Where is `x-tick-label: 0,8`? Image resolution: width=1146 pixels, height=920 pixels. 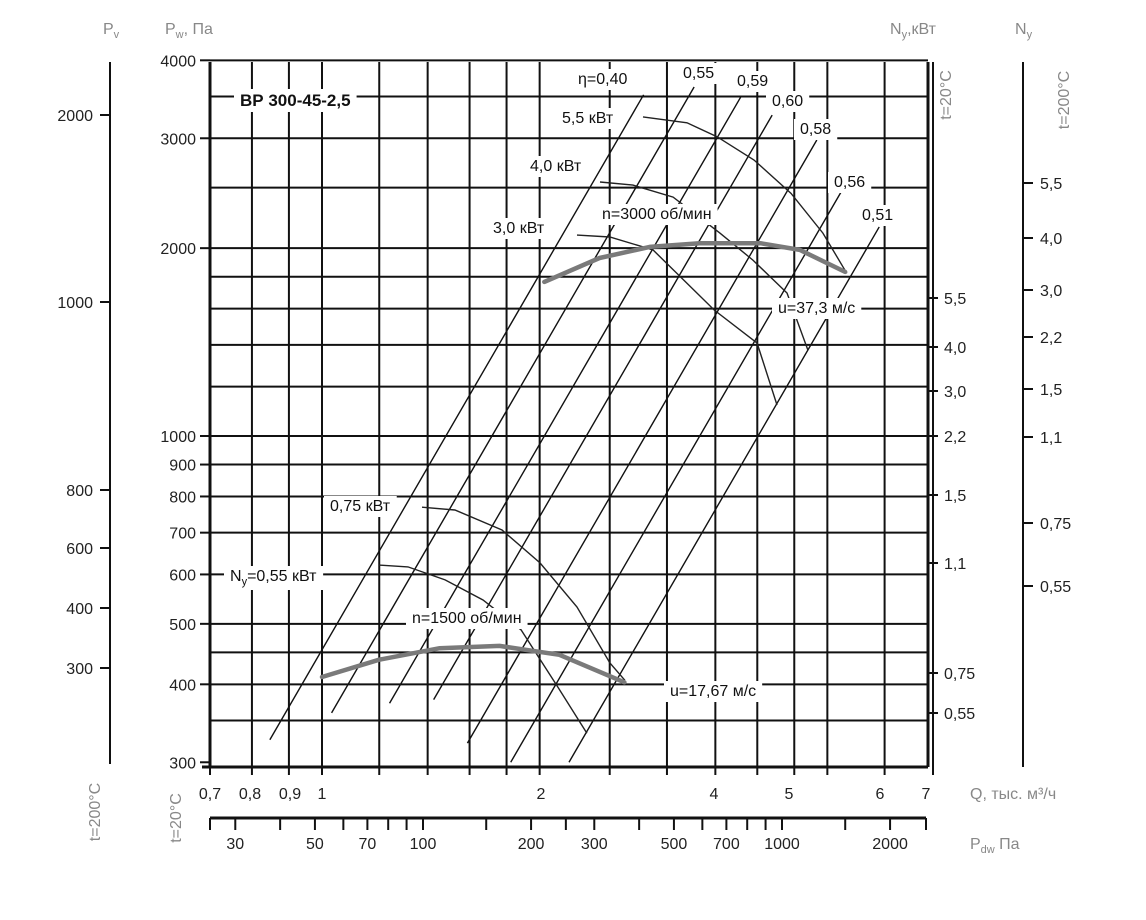
x-tick-label: 0,8 is located at coordinates (250, 794).